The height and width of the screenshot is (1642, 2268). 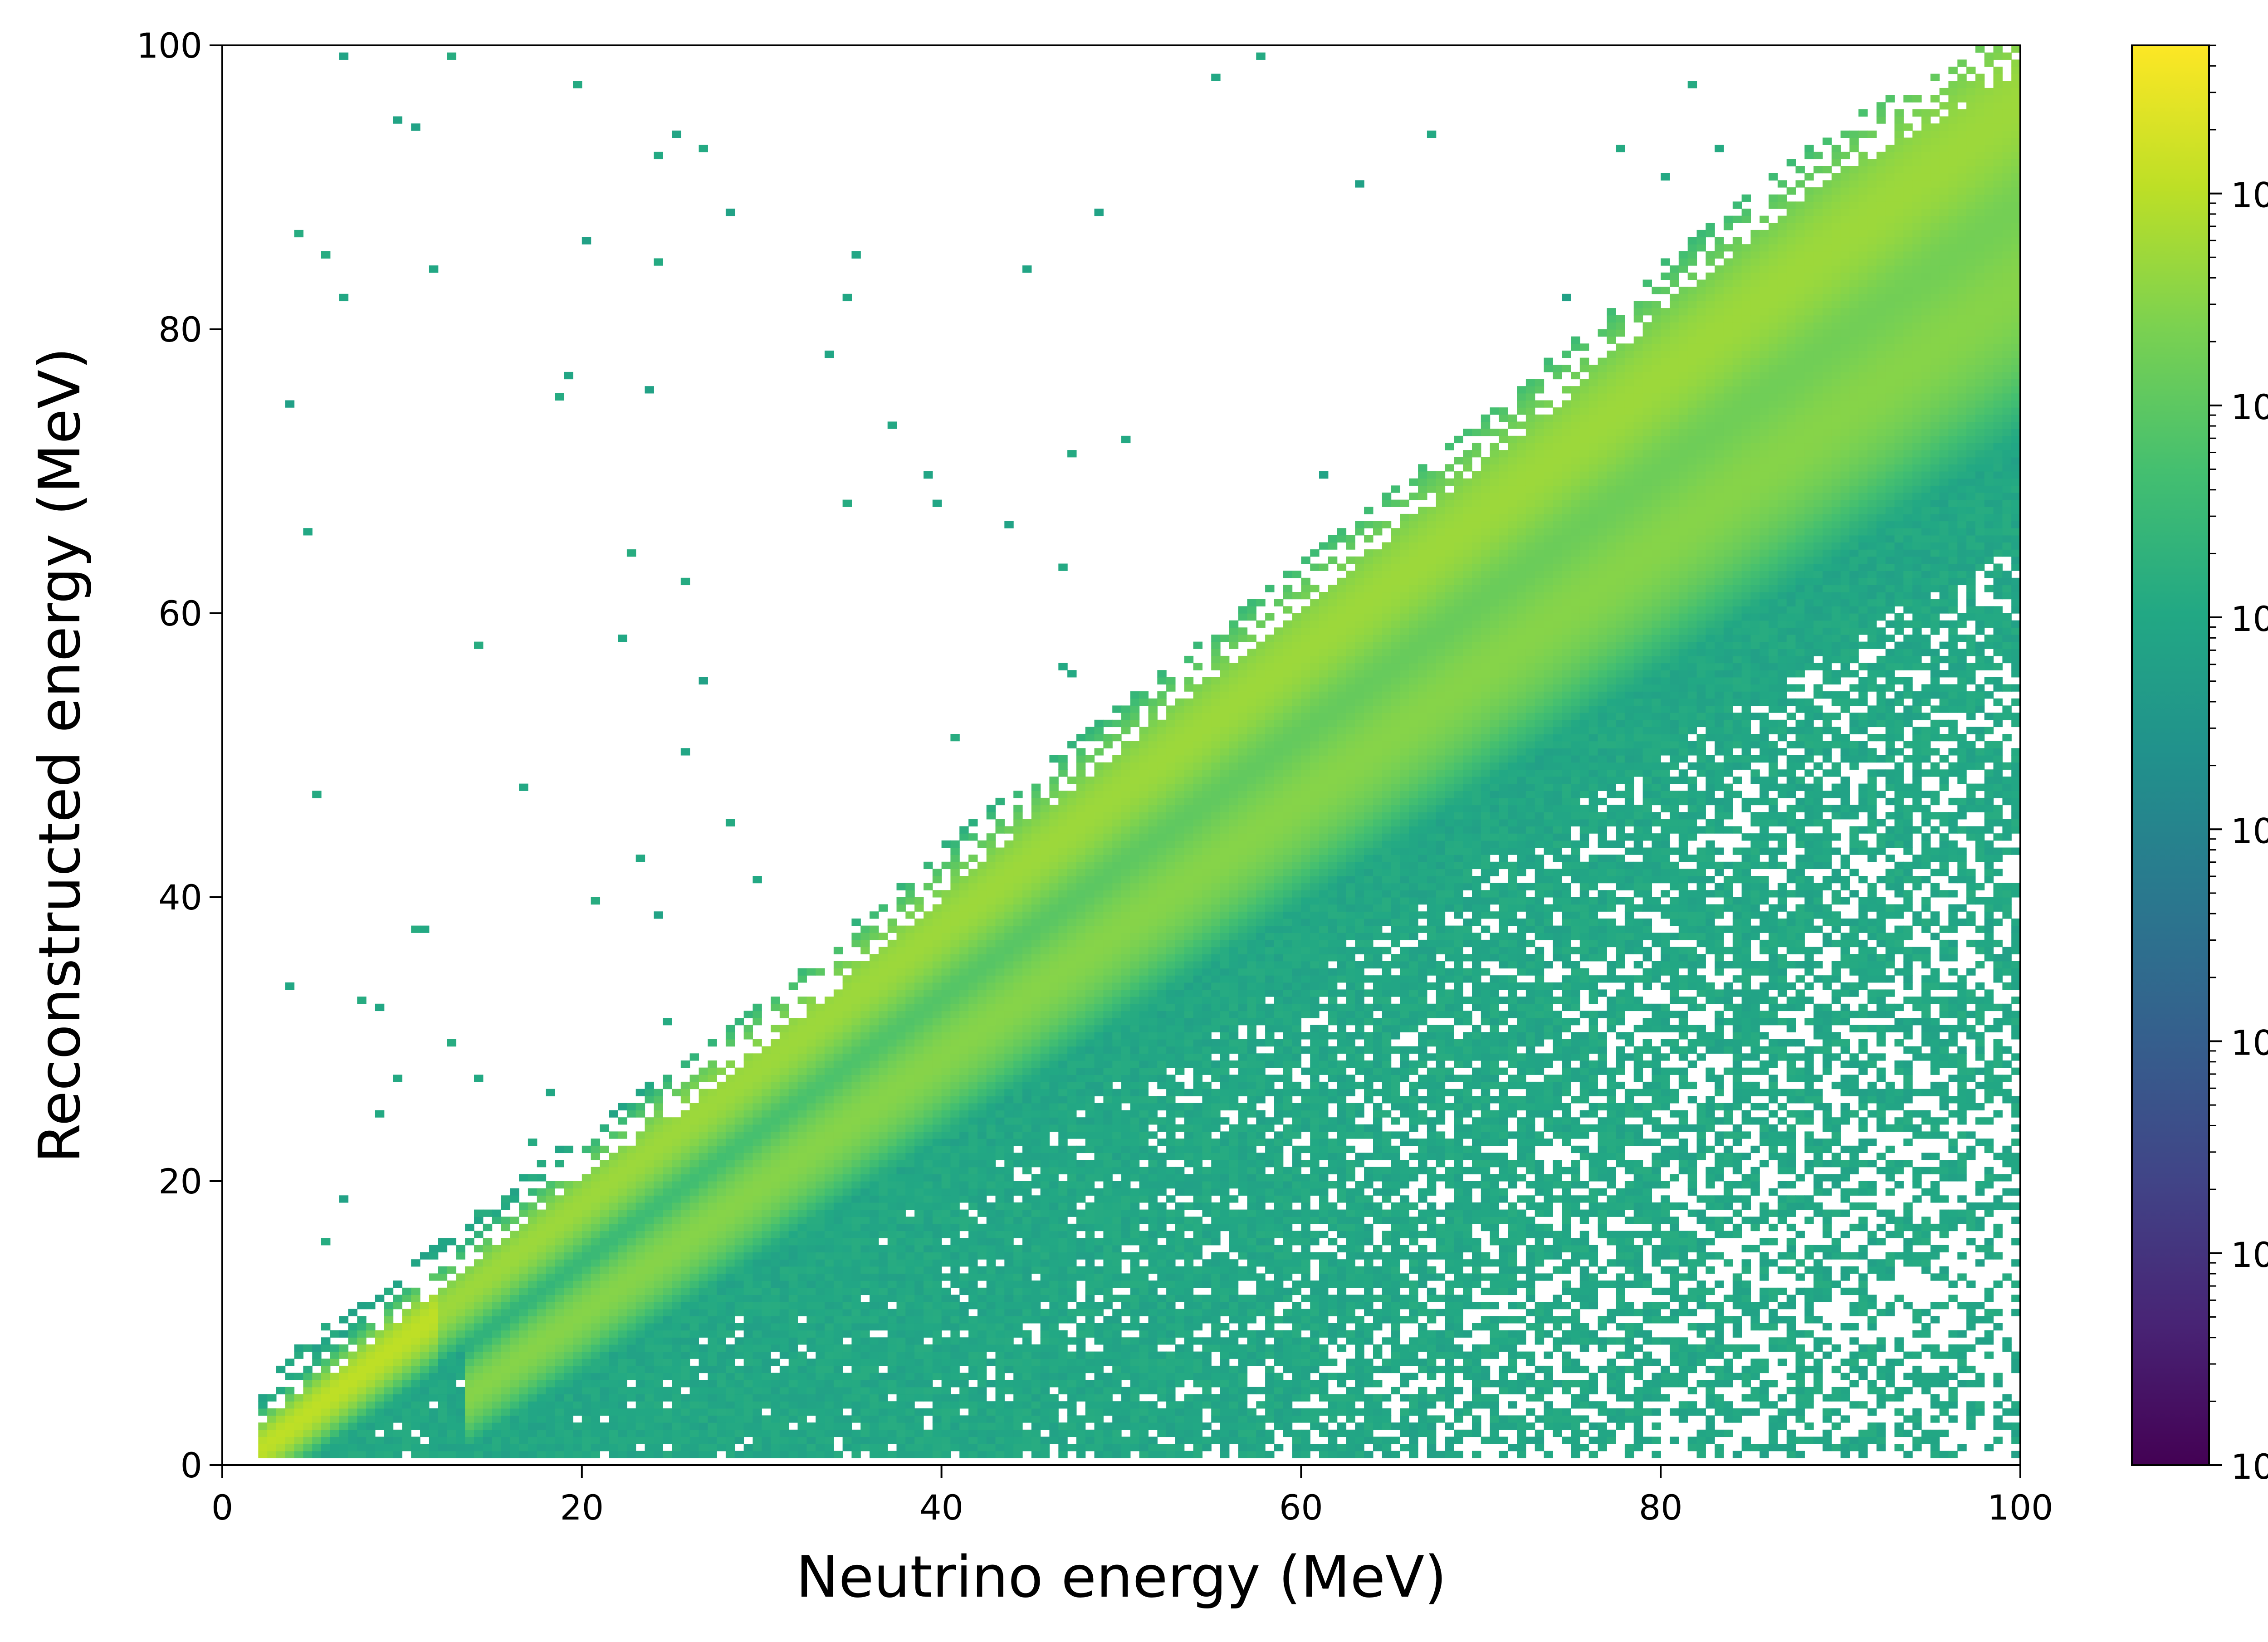 I want to click on colorbar-gradient, so click(x=2170, y=755).